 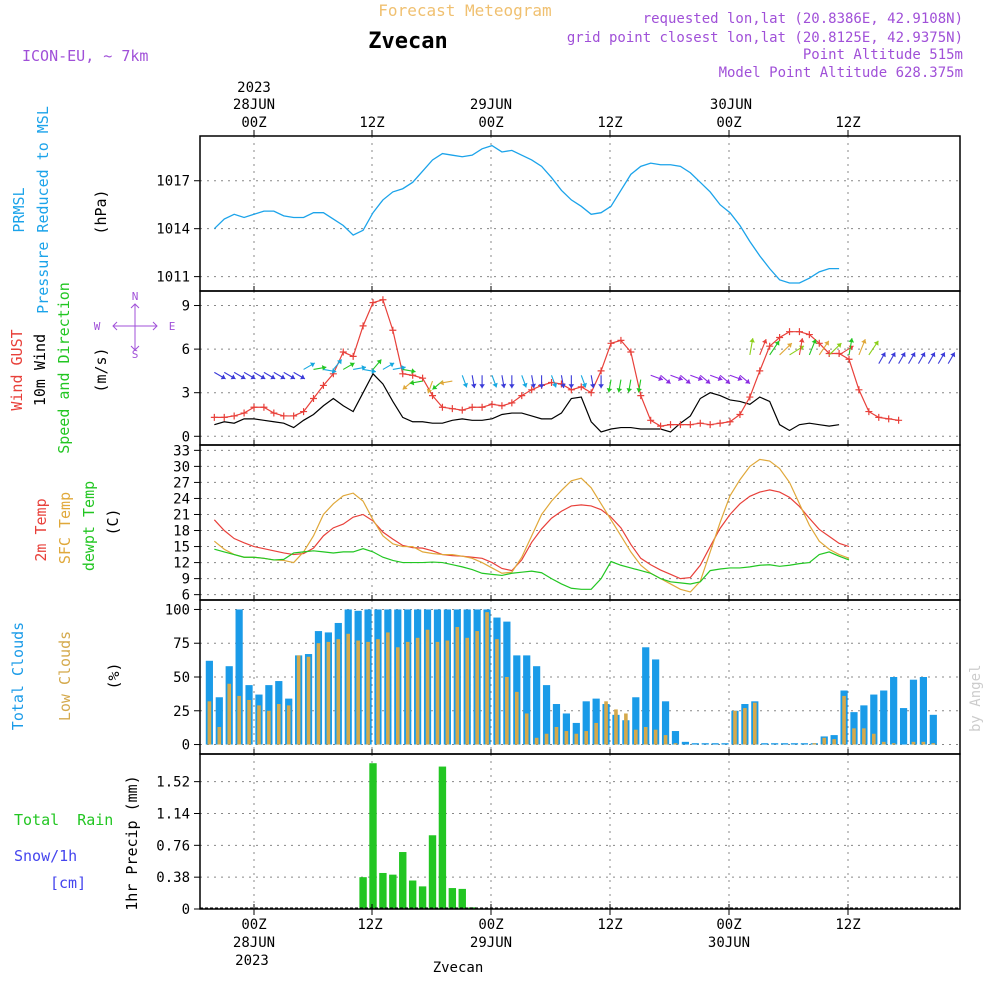 I want to click on top-date-1: 28JUN, so click(x=254, y=105).